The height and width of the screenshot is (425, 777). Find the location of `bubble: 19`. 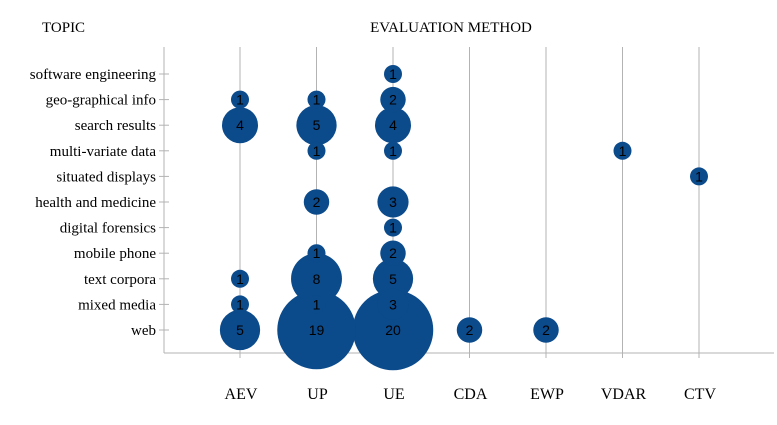

bubble: 19 is located at coordinates (316, 330).